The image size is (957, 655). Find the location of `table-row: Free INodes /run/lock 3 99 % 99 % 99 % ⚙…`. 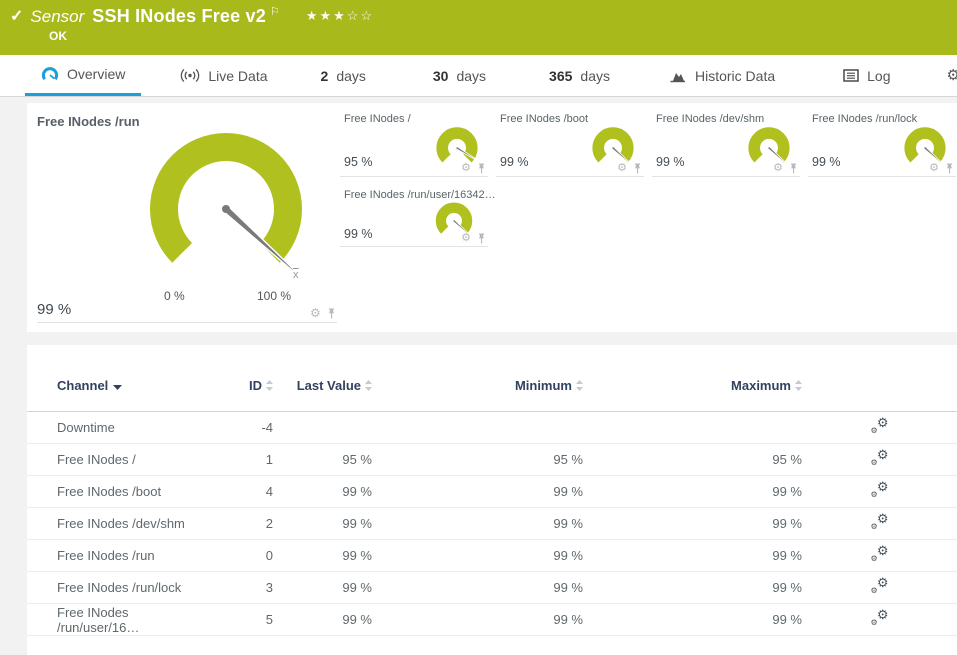

table-row: Free INodes /run/lock 3 99 % 99 % 99 % ⚙… is located at coordinates (492, 587).